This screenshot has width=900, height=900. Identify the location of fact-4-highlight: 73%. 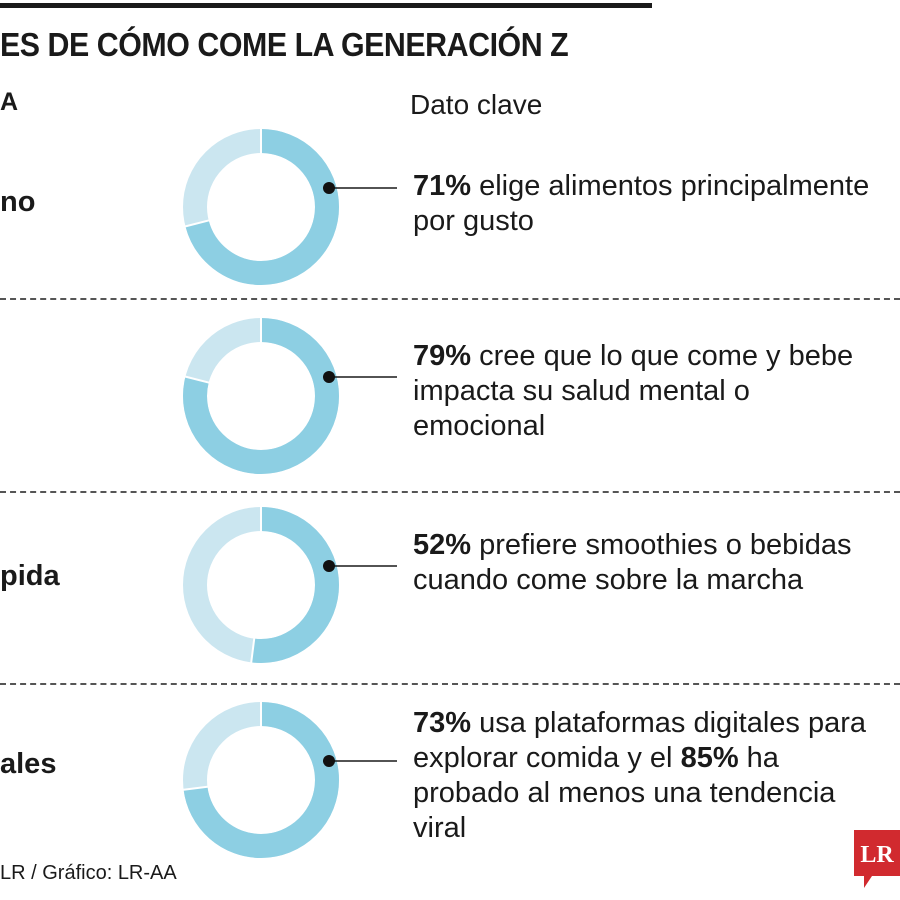
(442, 723).